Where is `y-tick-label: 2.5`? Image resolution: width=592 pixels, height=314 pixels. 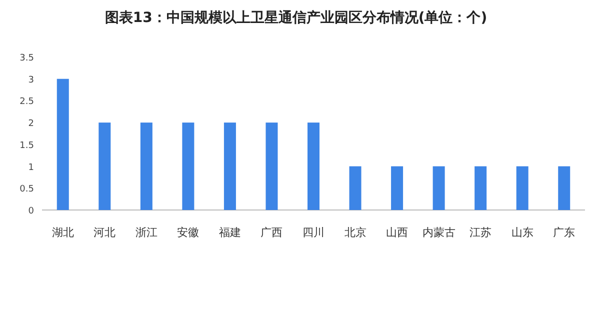
y-tick-label: 2.5 is located at coordinates (27, 102).